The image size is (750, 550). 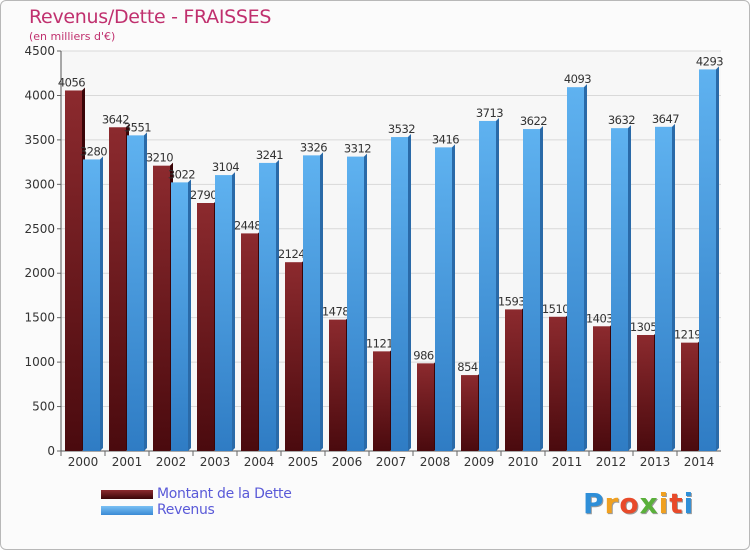 What do you see at coordinates (676, 503) in the screenshot?
I see `logo-letter: t` at bounding box center [676, 503].